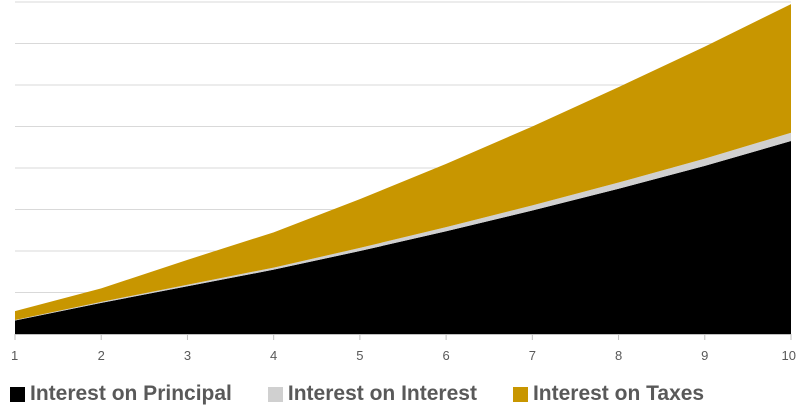  I want to click on x-tick-label: 6, so click(445, 355).